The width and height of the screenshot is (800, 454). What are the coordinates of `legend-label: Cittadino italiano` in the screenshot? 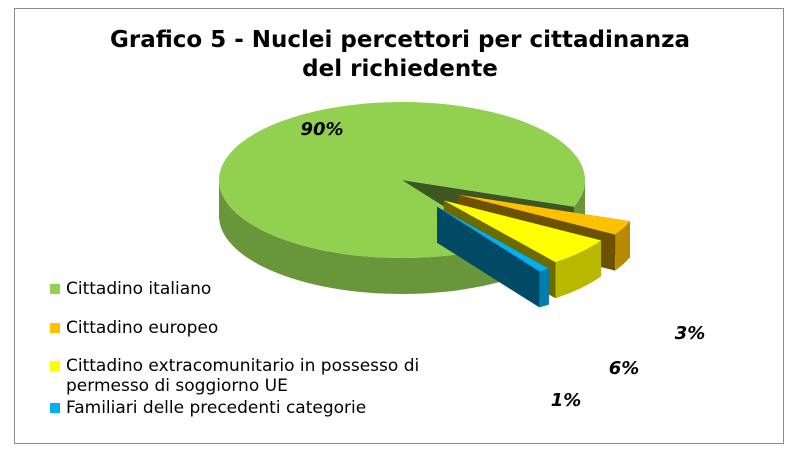 It's located at (139, 289).